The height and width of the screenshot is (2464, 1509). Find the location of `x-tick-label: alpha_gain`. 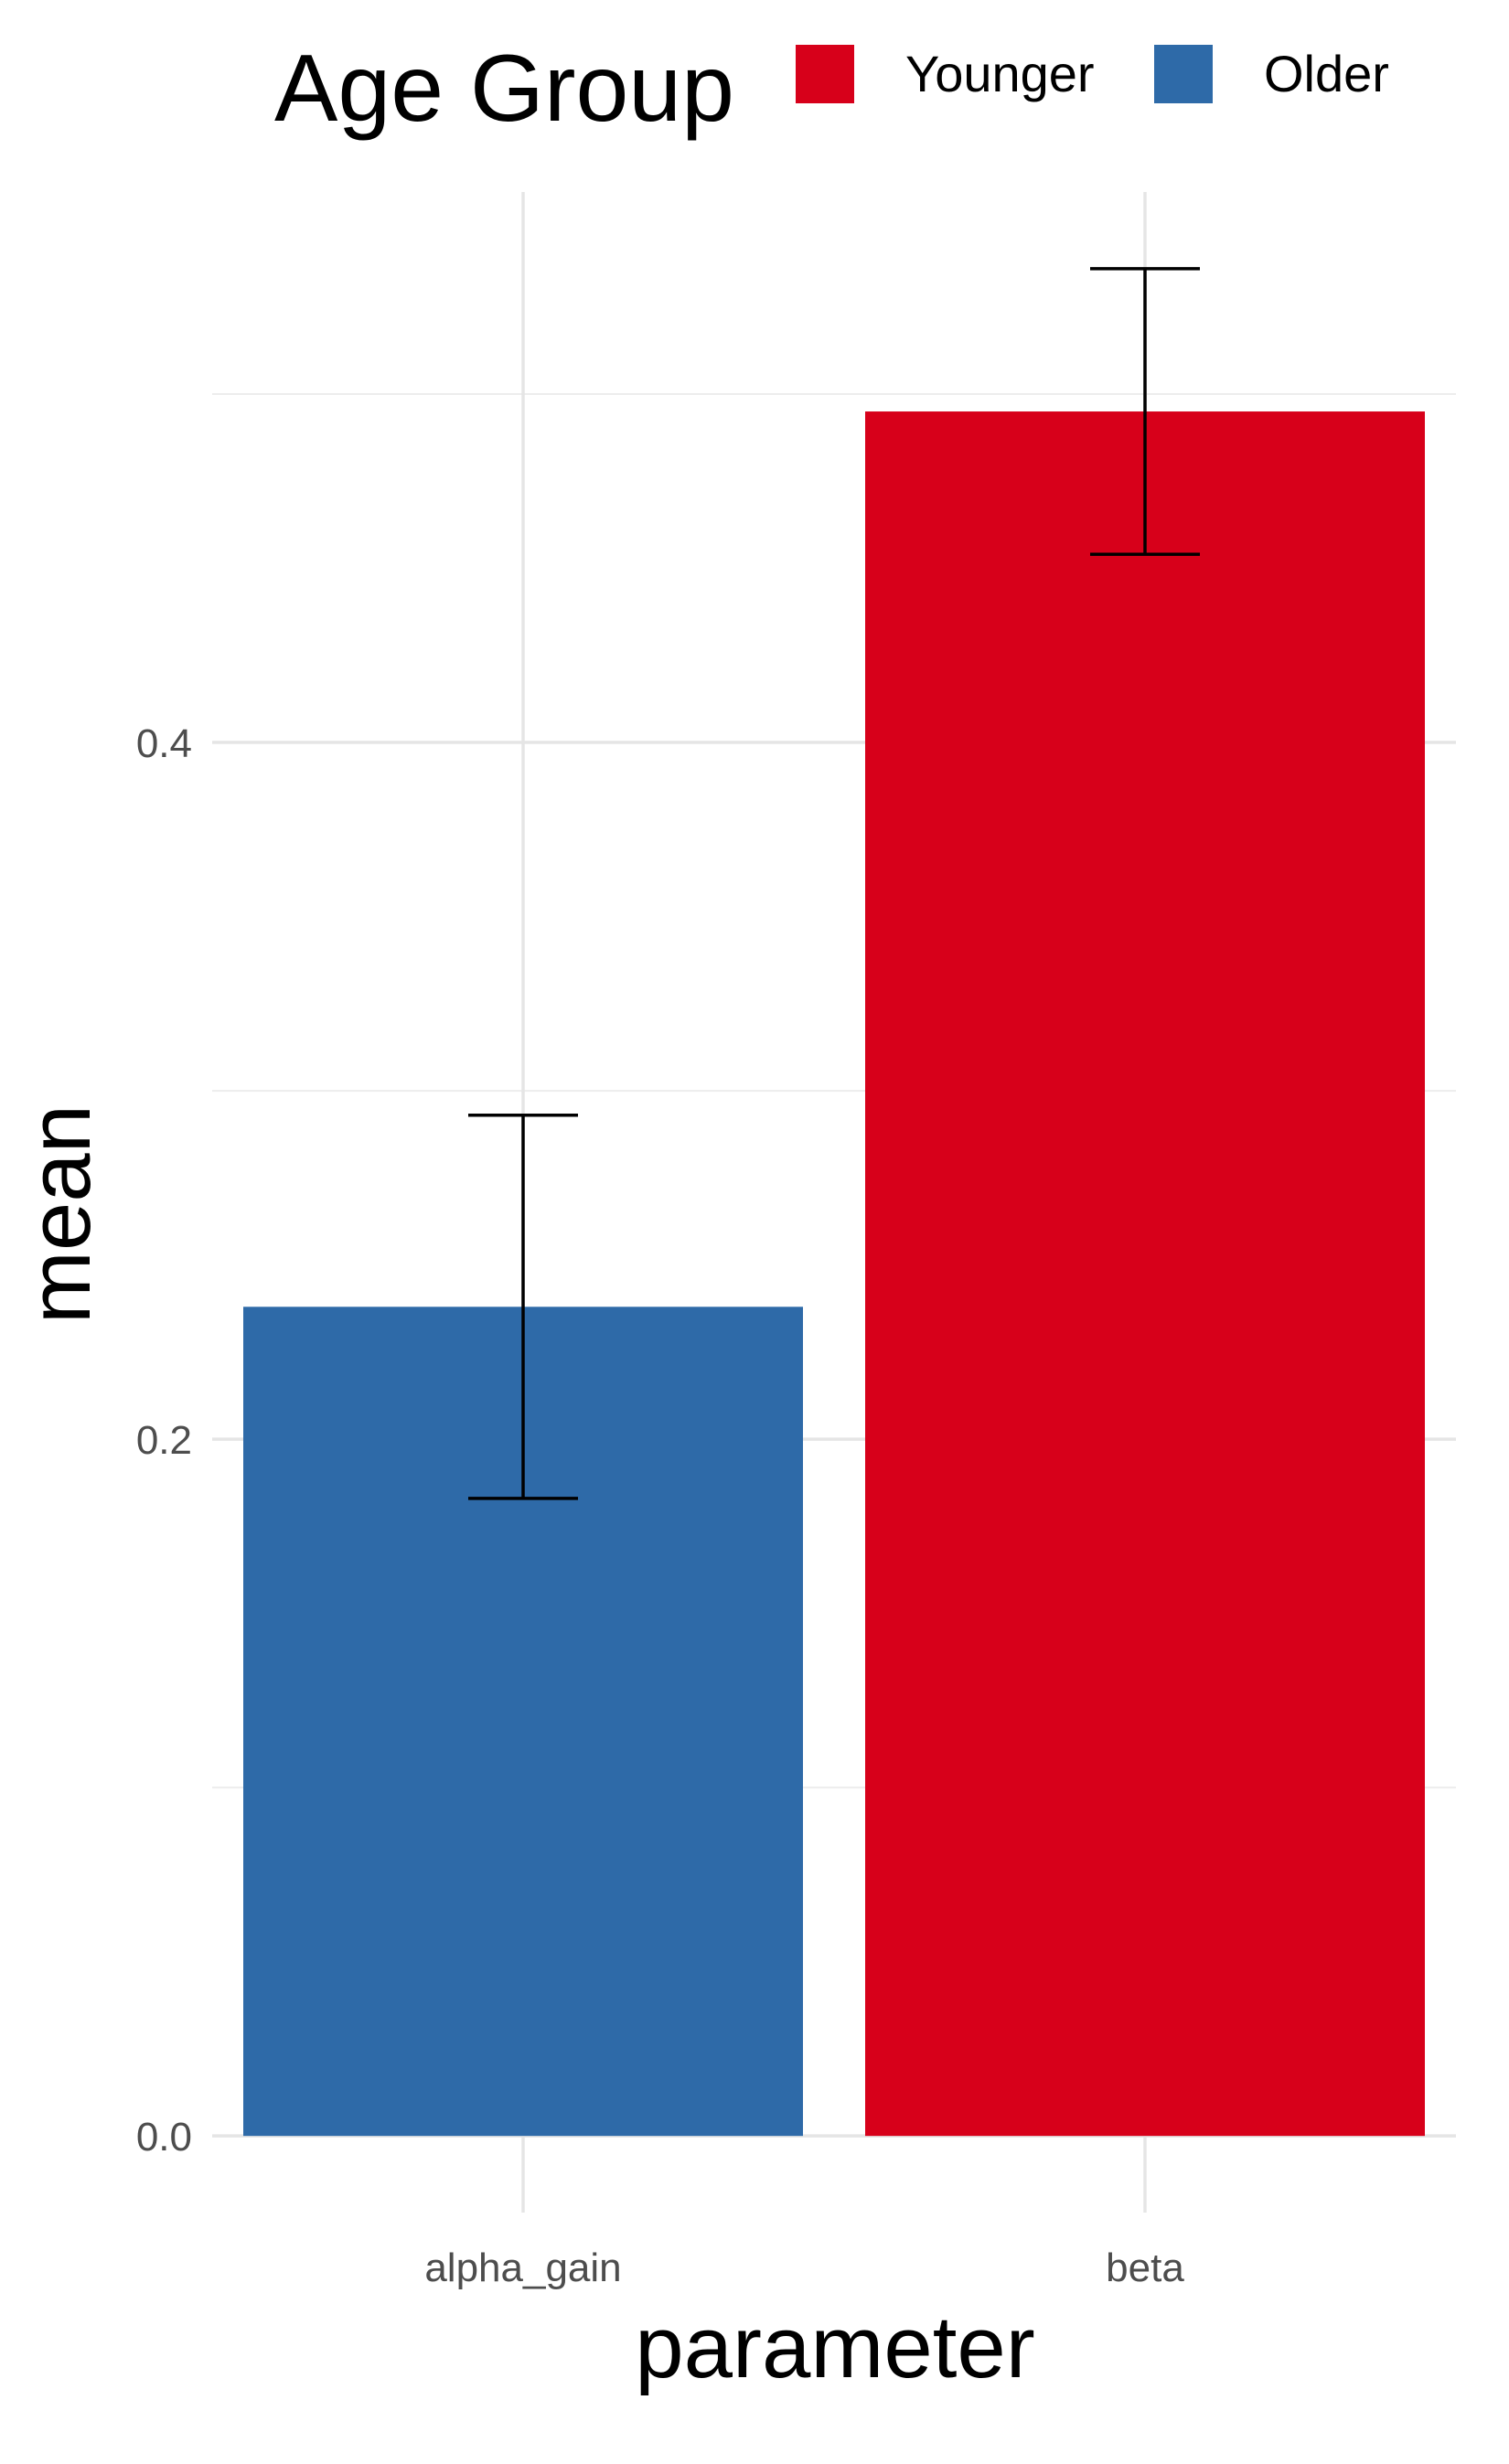

x-tick-label: alpha_gain is located at coordinates (522, 2267).